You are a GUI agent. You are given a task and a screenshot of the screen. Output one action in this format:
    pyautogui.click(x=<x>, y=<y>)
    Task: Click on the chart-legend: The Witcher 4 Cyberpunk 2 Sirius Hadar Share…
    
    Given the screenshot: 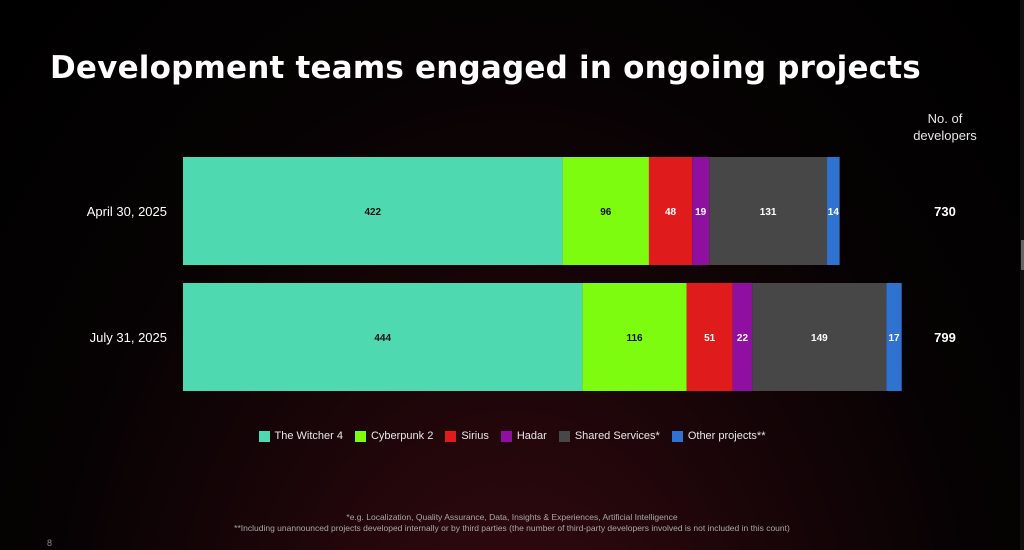 What is the action you would take?
    pyautogui.click(x=512, y=436)
    